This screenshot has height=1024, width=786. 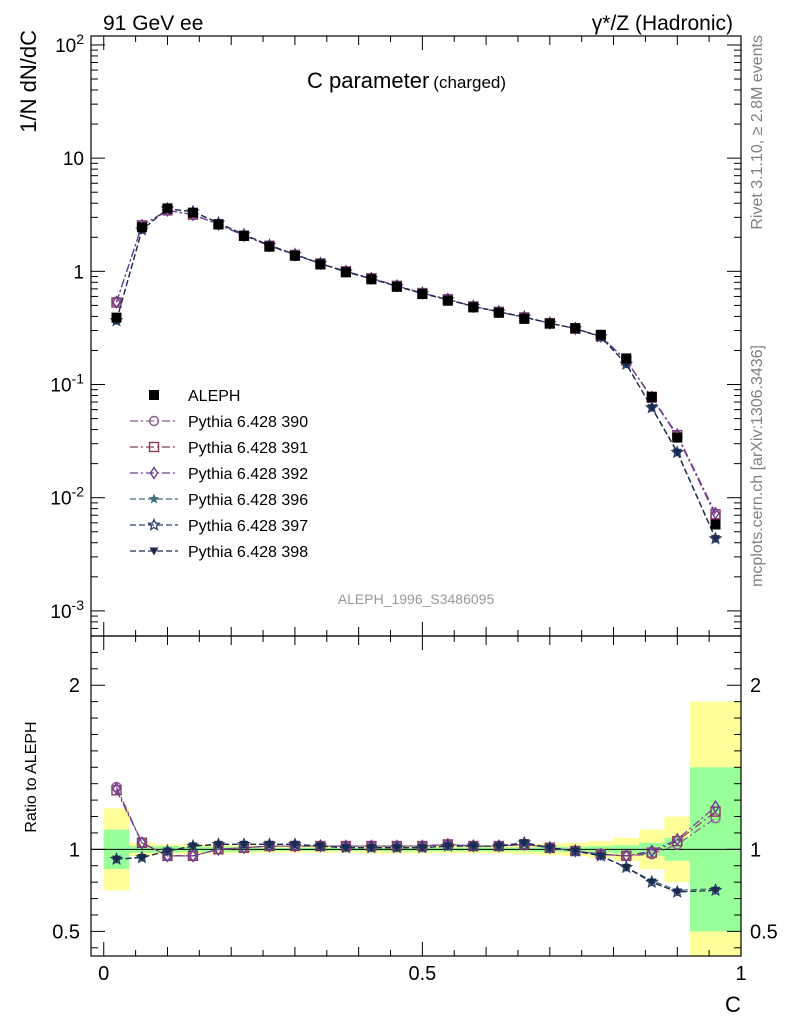 What do you see at coordinates (74, 686) in the screenshot?
I see `ratio-tick-label-left: 2` at bounding box center [74, 686].